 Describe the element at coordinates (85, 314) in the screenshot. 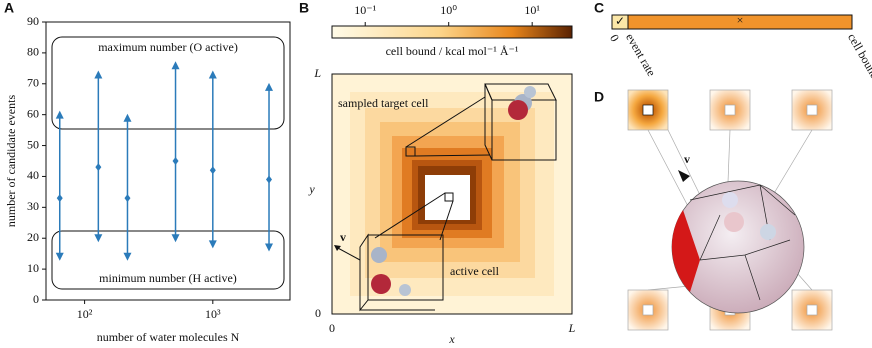

I see `x-tick-label: 10²` at that location.